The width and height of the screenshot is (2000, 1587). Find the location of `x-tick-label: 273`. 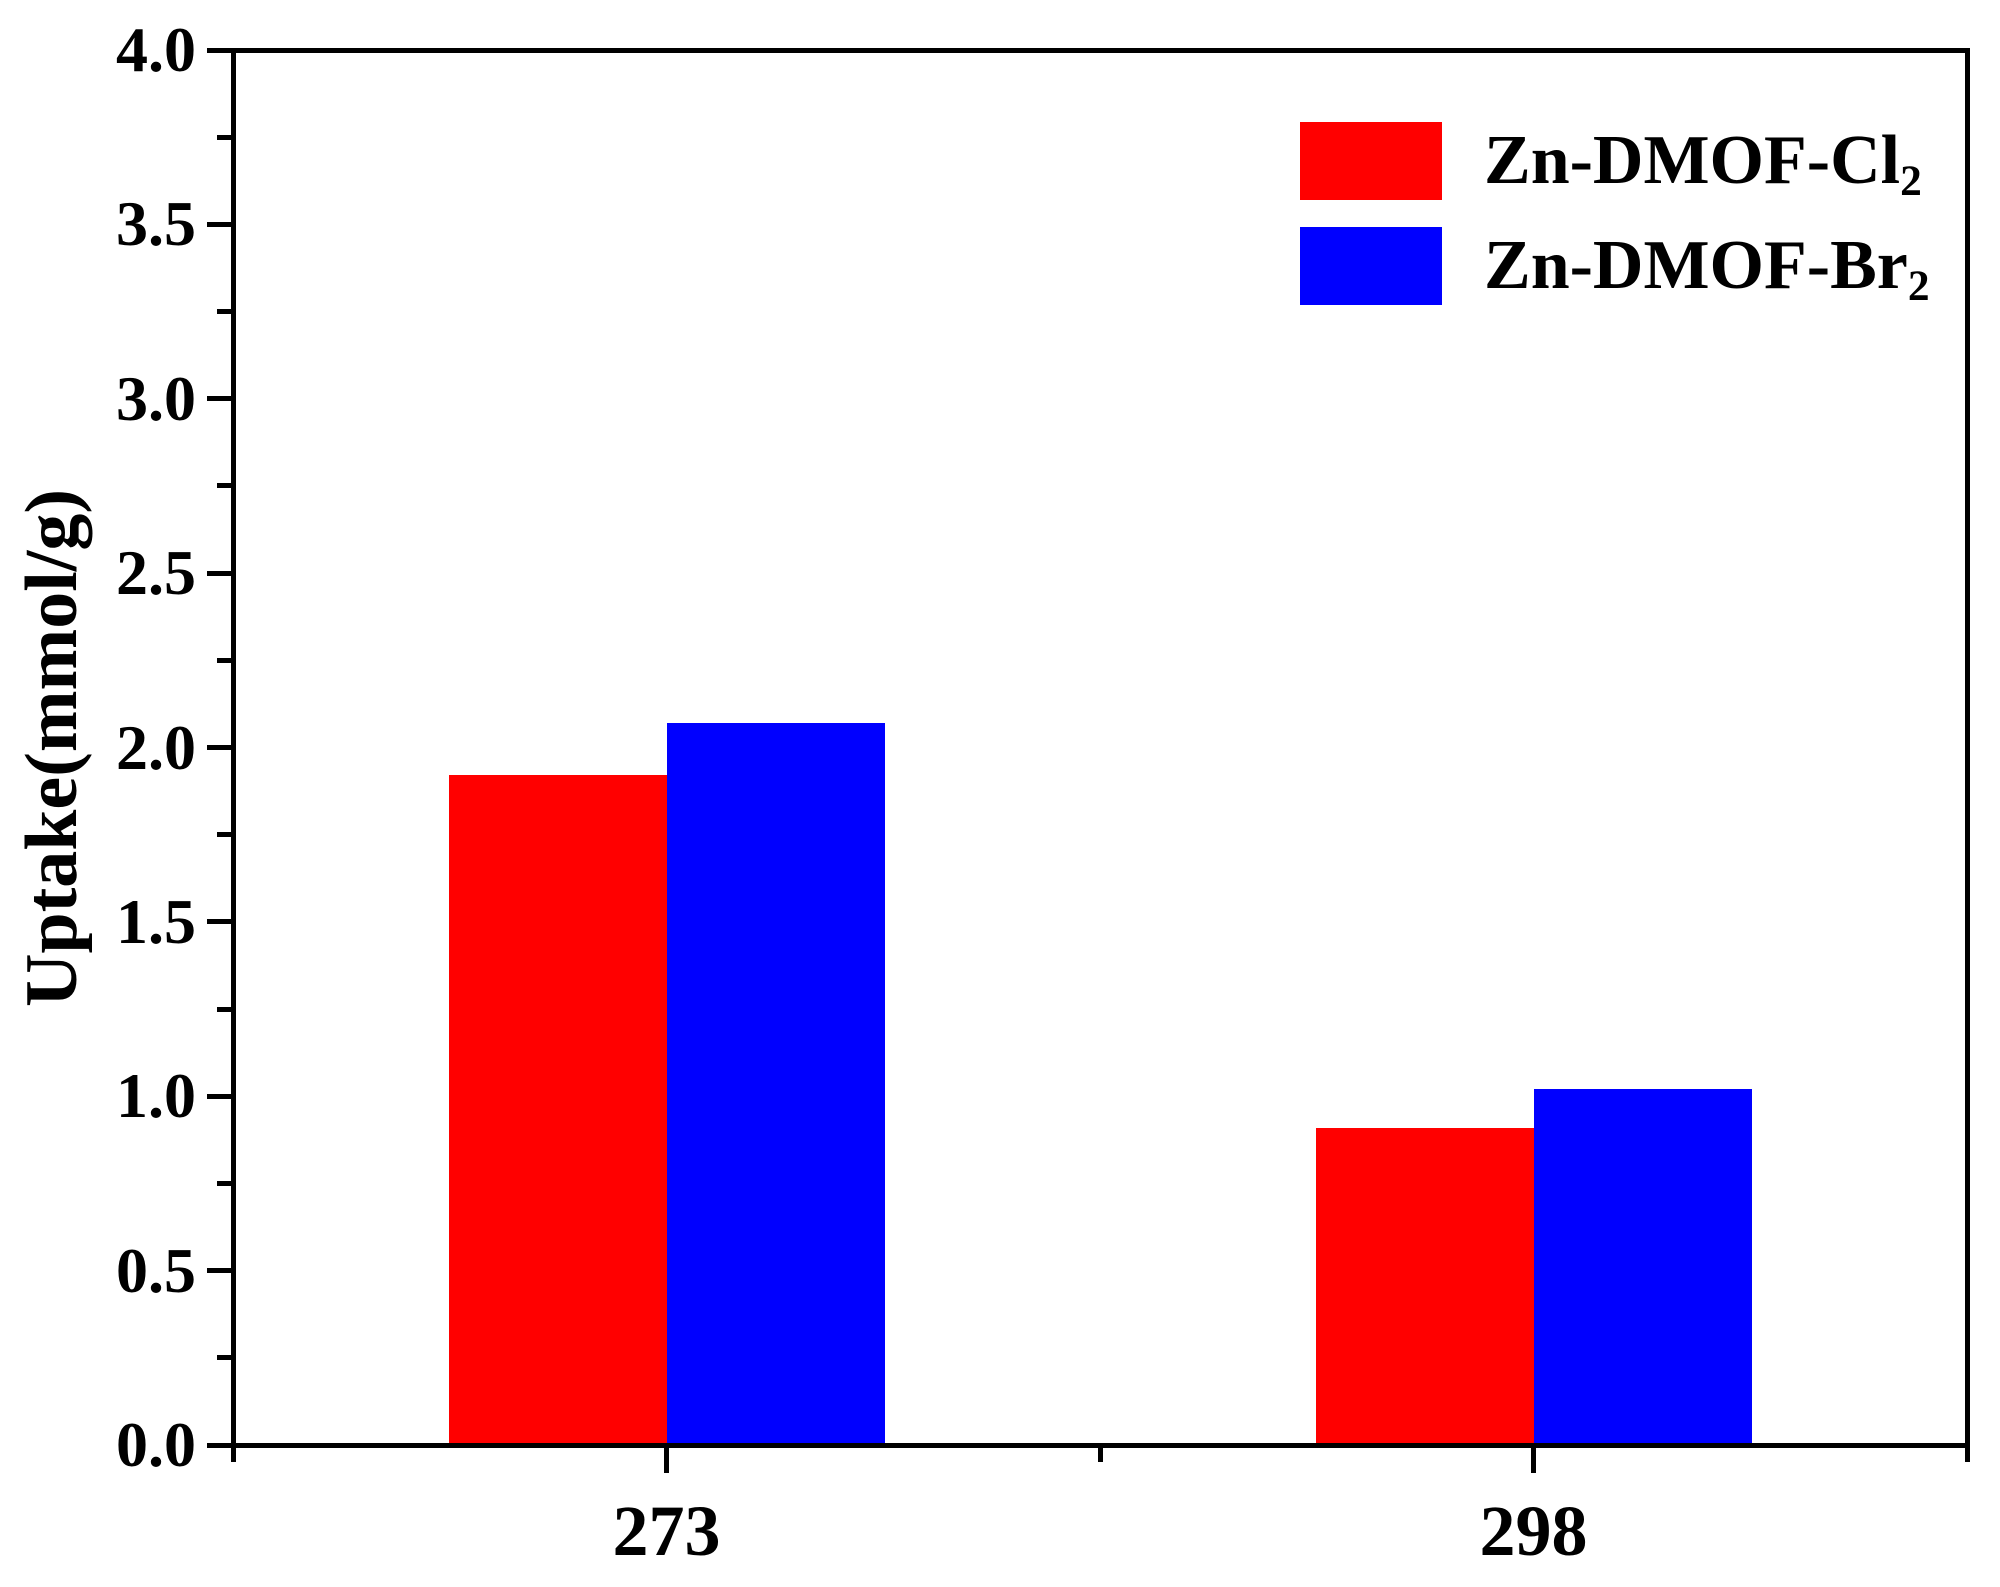

x-tick-label: 273 is located at coordinates (666, 1531).